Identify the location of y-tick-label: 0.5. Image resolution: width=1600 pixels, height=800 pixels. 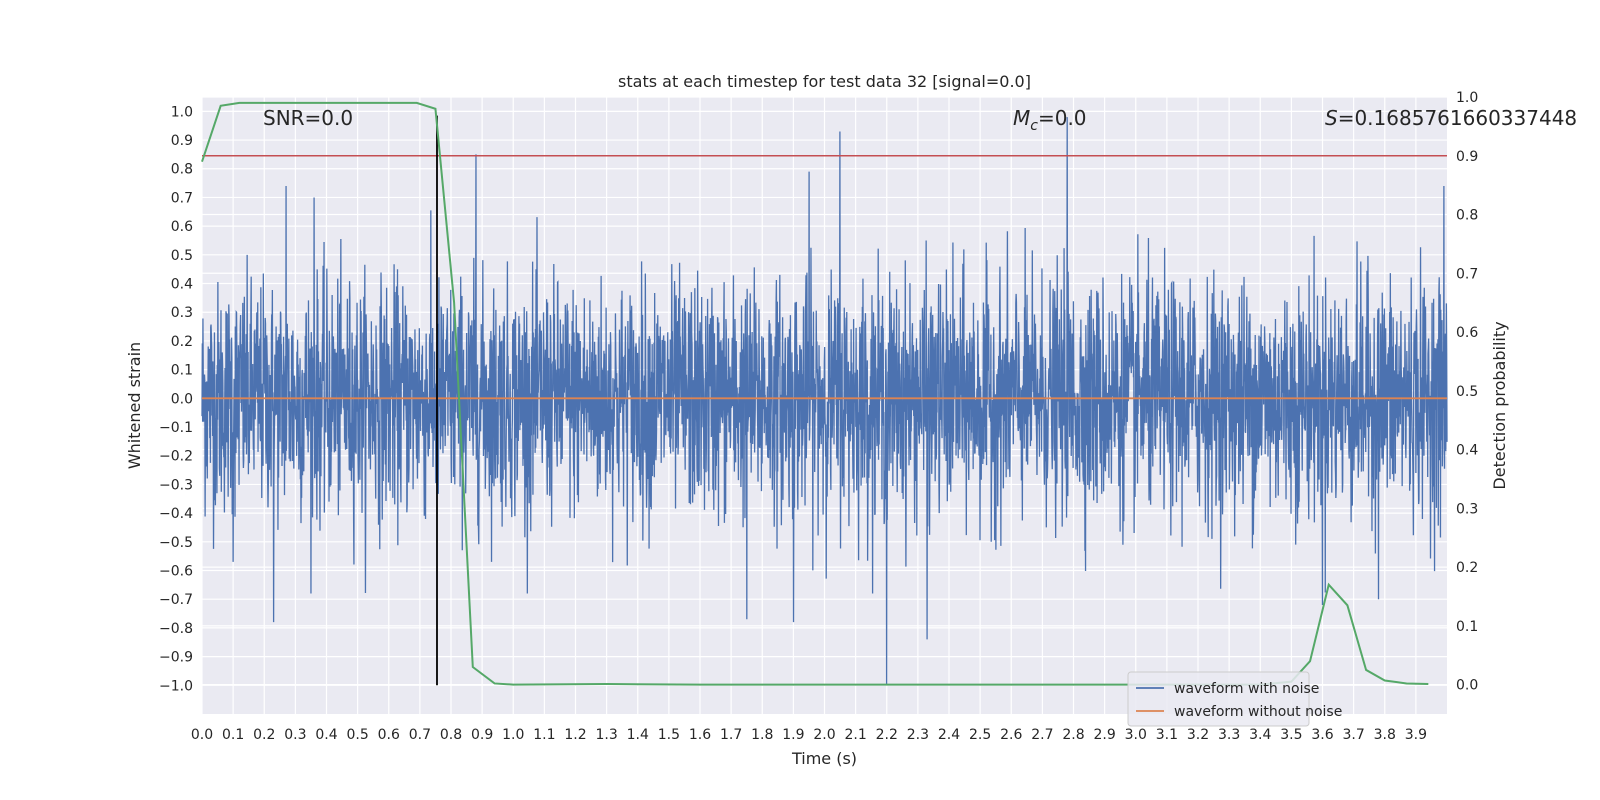
(182, 256).